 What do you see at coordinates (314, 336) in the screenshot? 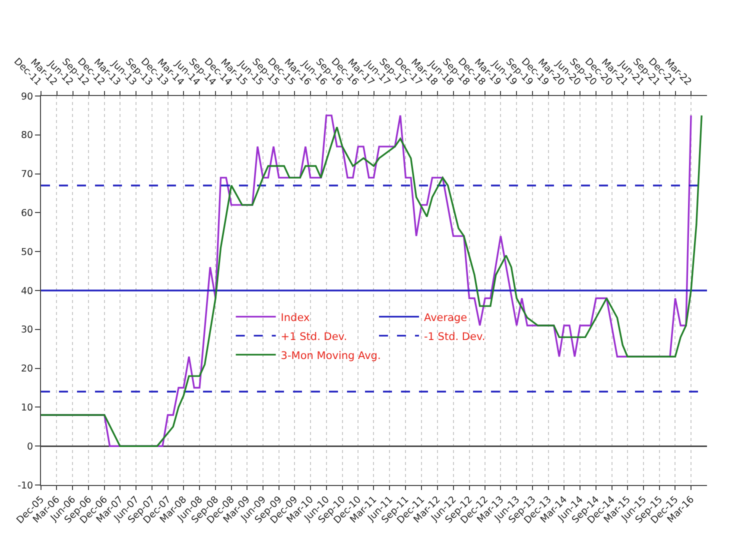
I see `legend-label: +1 Std. Dev.` at bounding box center [314, 336].